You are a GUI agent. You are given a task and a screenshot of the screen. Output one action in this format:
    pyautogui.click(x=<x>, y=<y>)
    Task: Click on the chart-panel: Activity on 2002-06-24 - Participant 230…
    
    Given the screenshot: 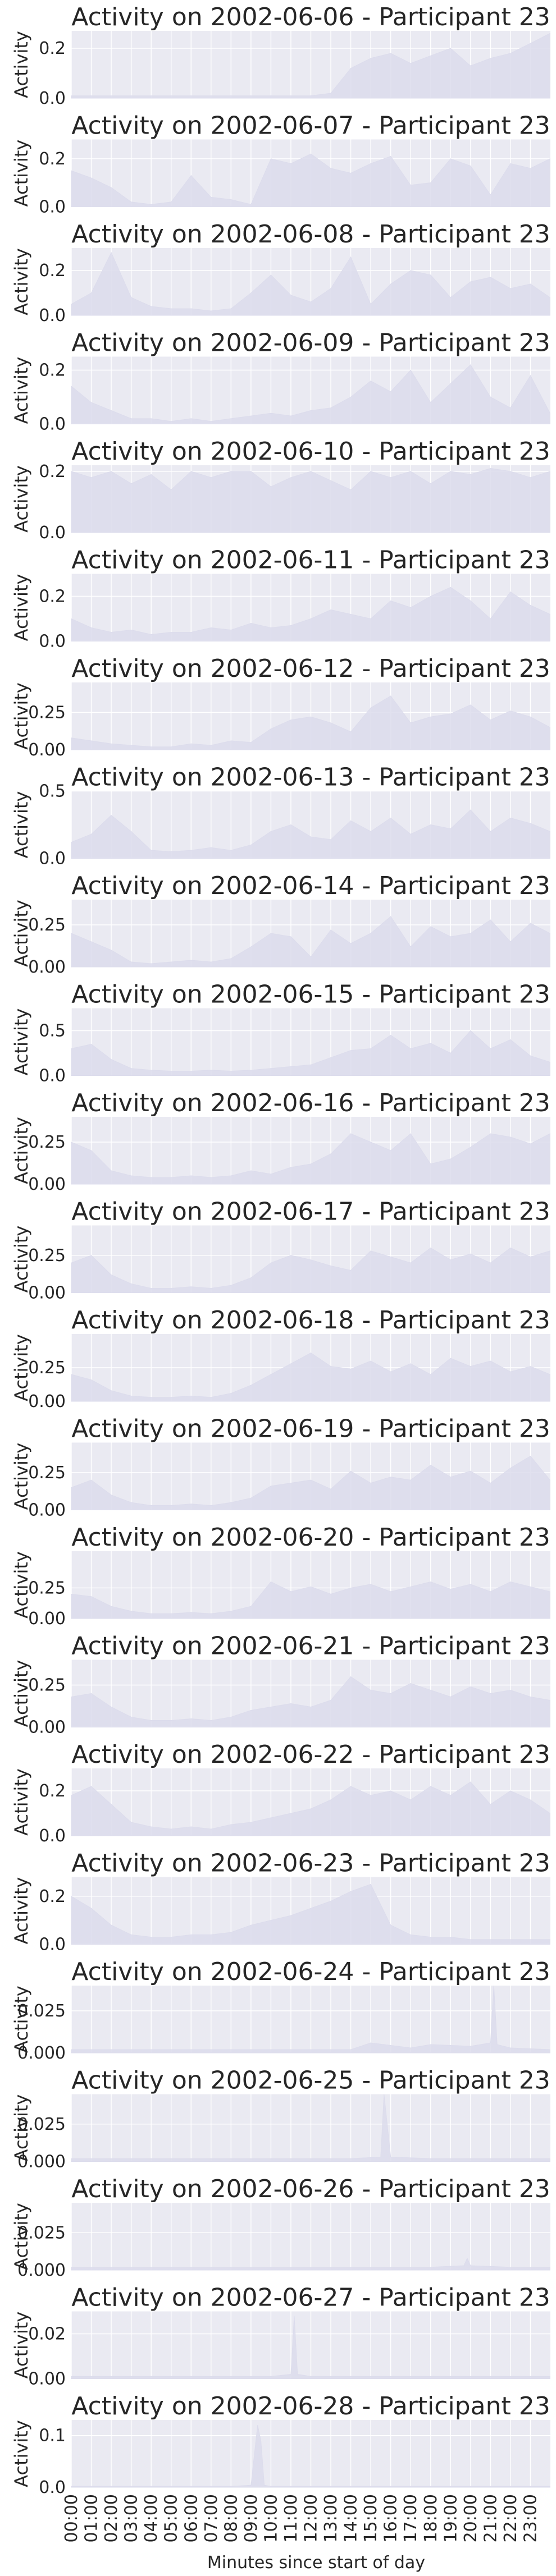 What is the action you would take?
    pyautogui.click(x=280, y=2010)
    